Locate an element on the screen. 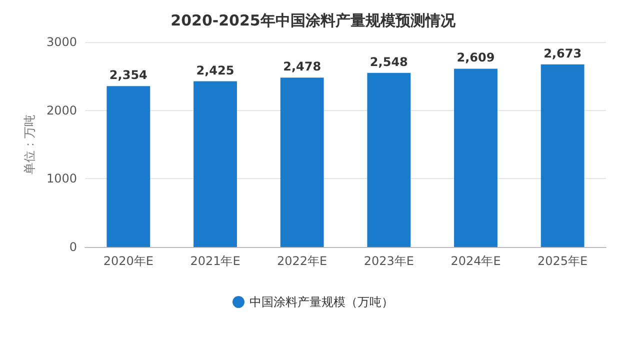 The width and height of the screenshot is (626, 345). data-label: 2,478 is located at coordinates (302, 67).